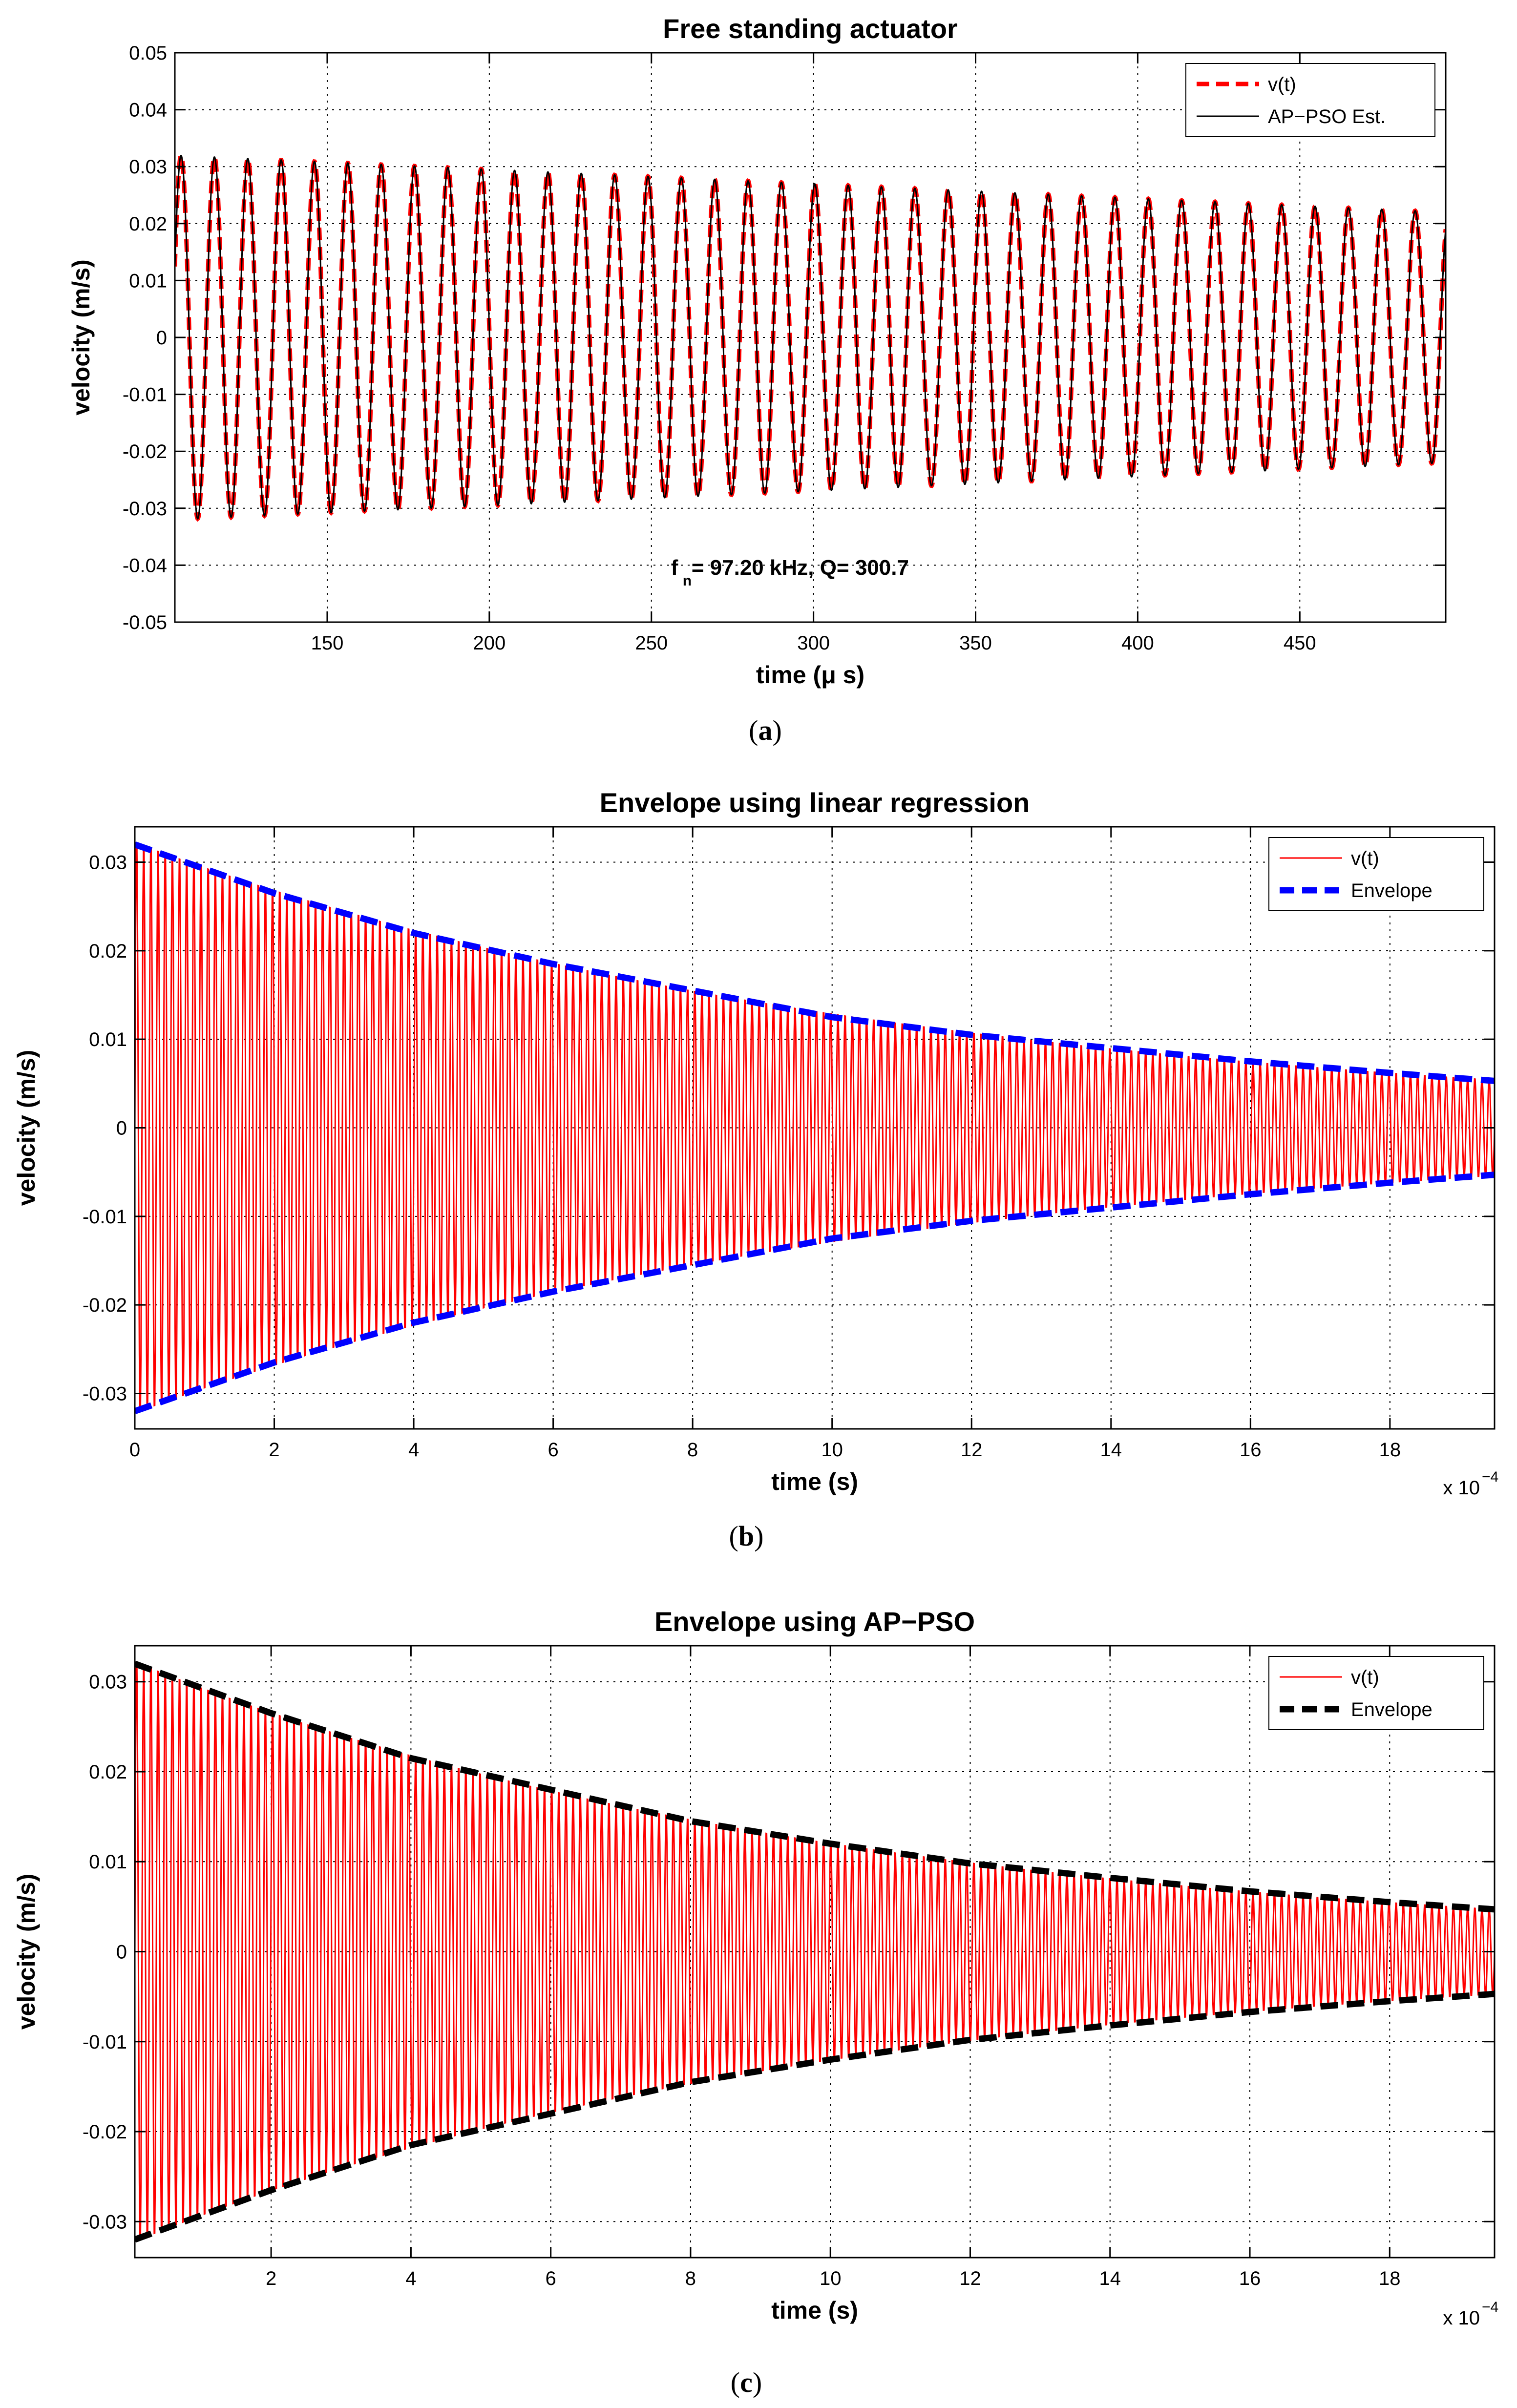 This screenshot has width=1517, height=2408. What do you see at coordinates (811, 28) in the screenshot?
I see `chart-title: Free standing actuator` at bounding box center [811, 28].